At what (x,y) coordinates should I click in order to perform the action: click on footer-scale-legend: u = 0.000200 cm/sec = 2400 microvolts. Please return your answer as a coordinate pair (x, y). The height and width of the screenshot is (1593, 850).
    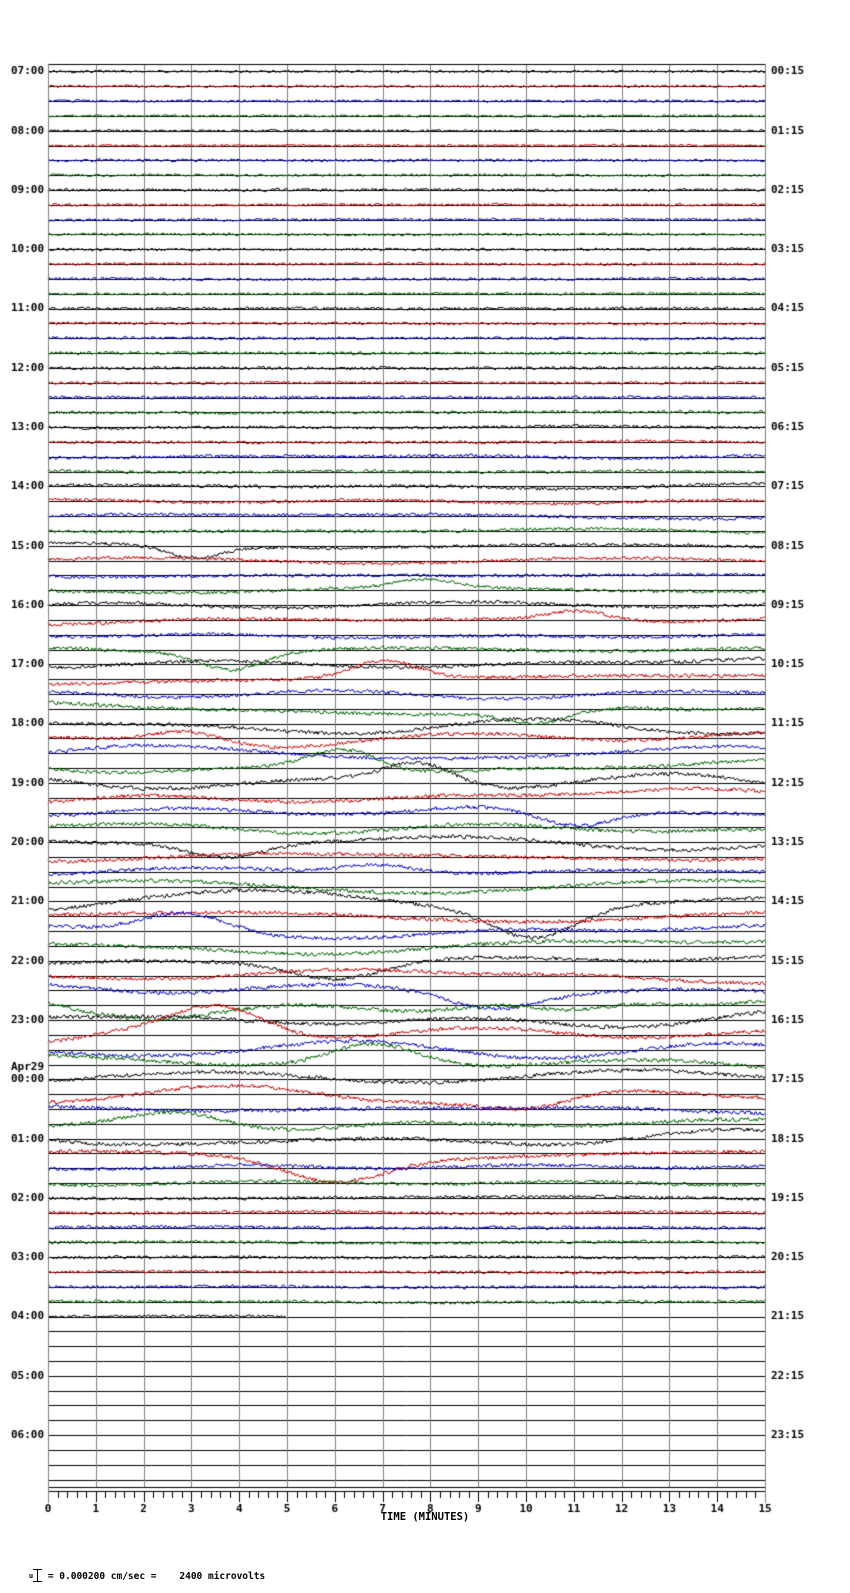
    Looking at the image, I should click on (135, 1575).